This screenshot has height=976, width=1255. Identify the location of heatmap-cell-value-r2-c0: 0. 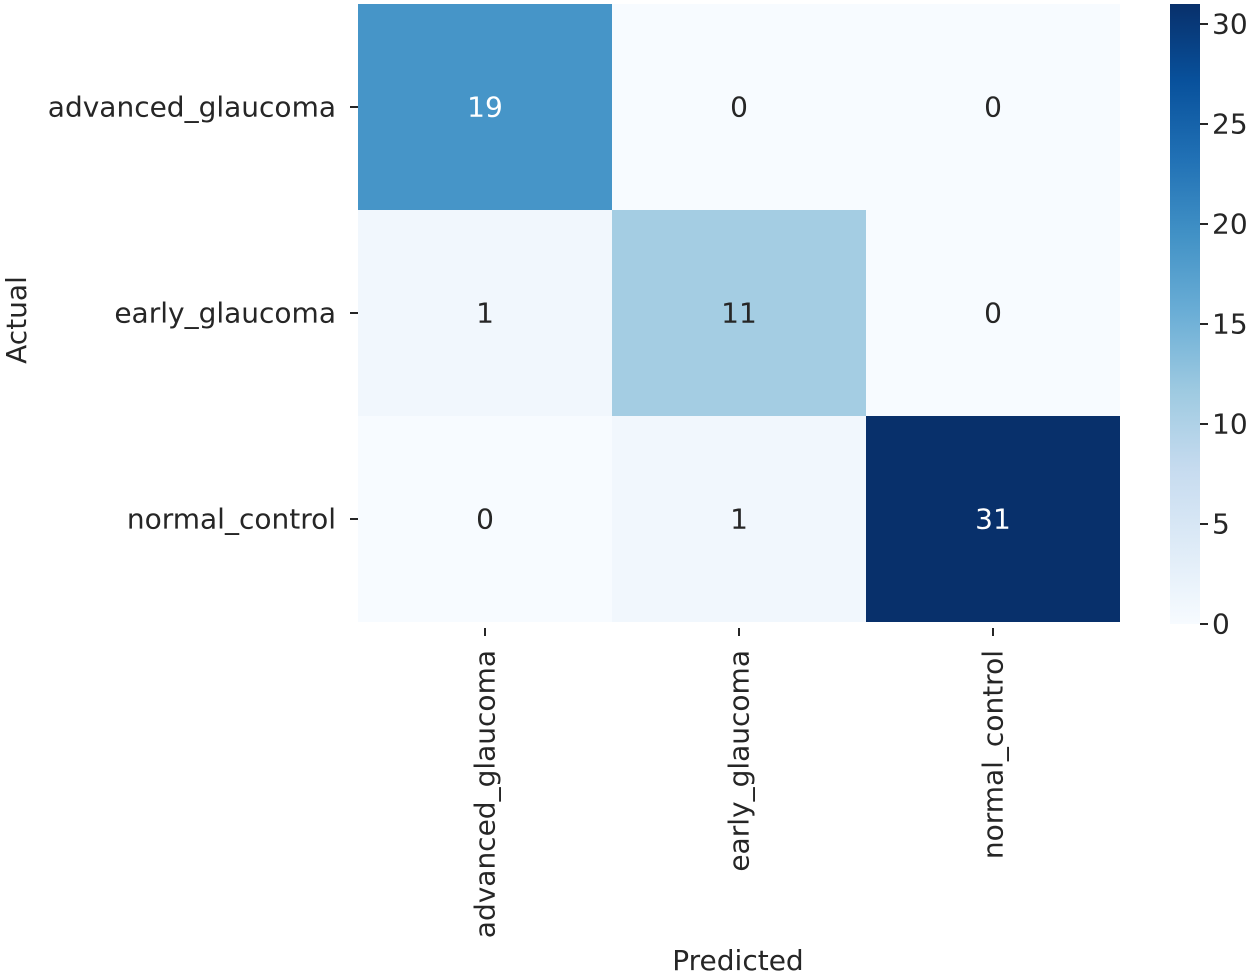
(485, 519).